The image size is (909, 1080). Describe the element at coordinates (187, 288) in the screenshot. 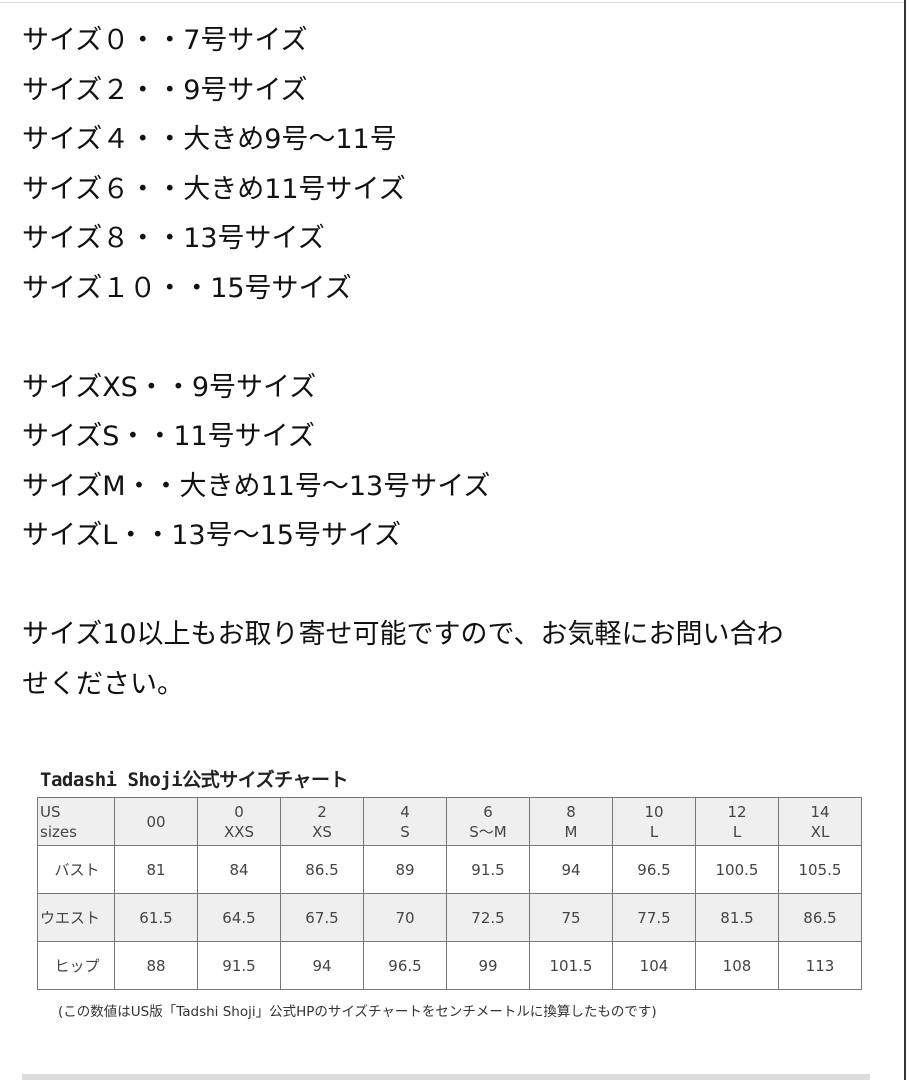

I see `size-line: サイズ１０・・15号サイズ` at that location.